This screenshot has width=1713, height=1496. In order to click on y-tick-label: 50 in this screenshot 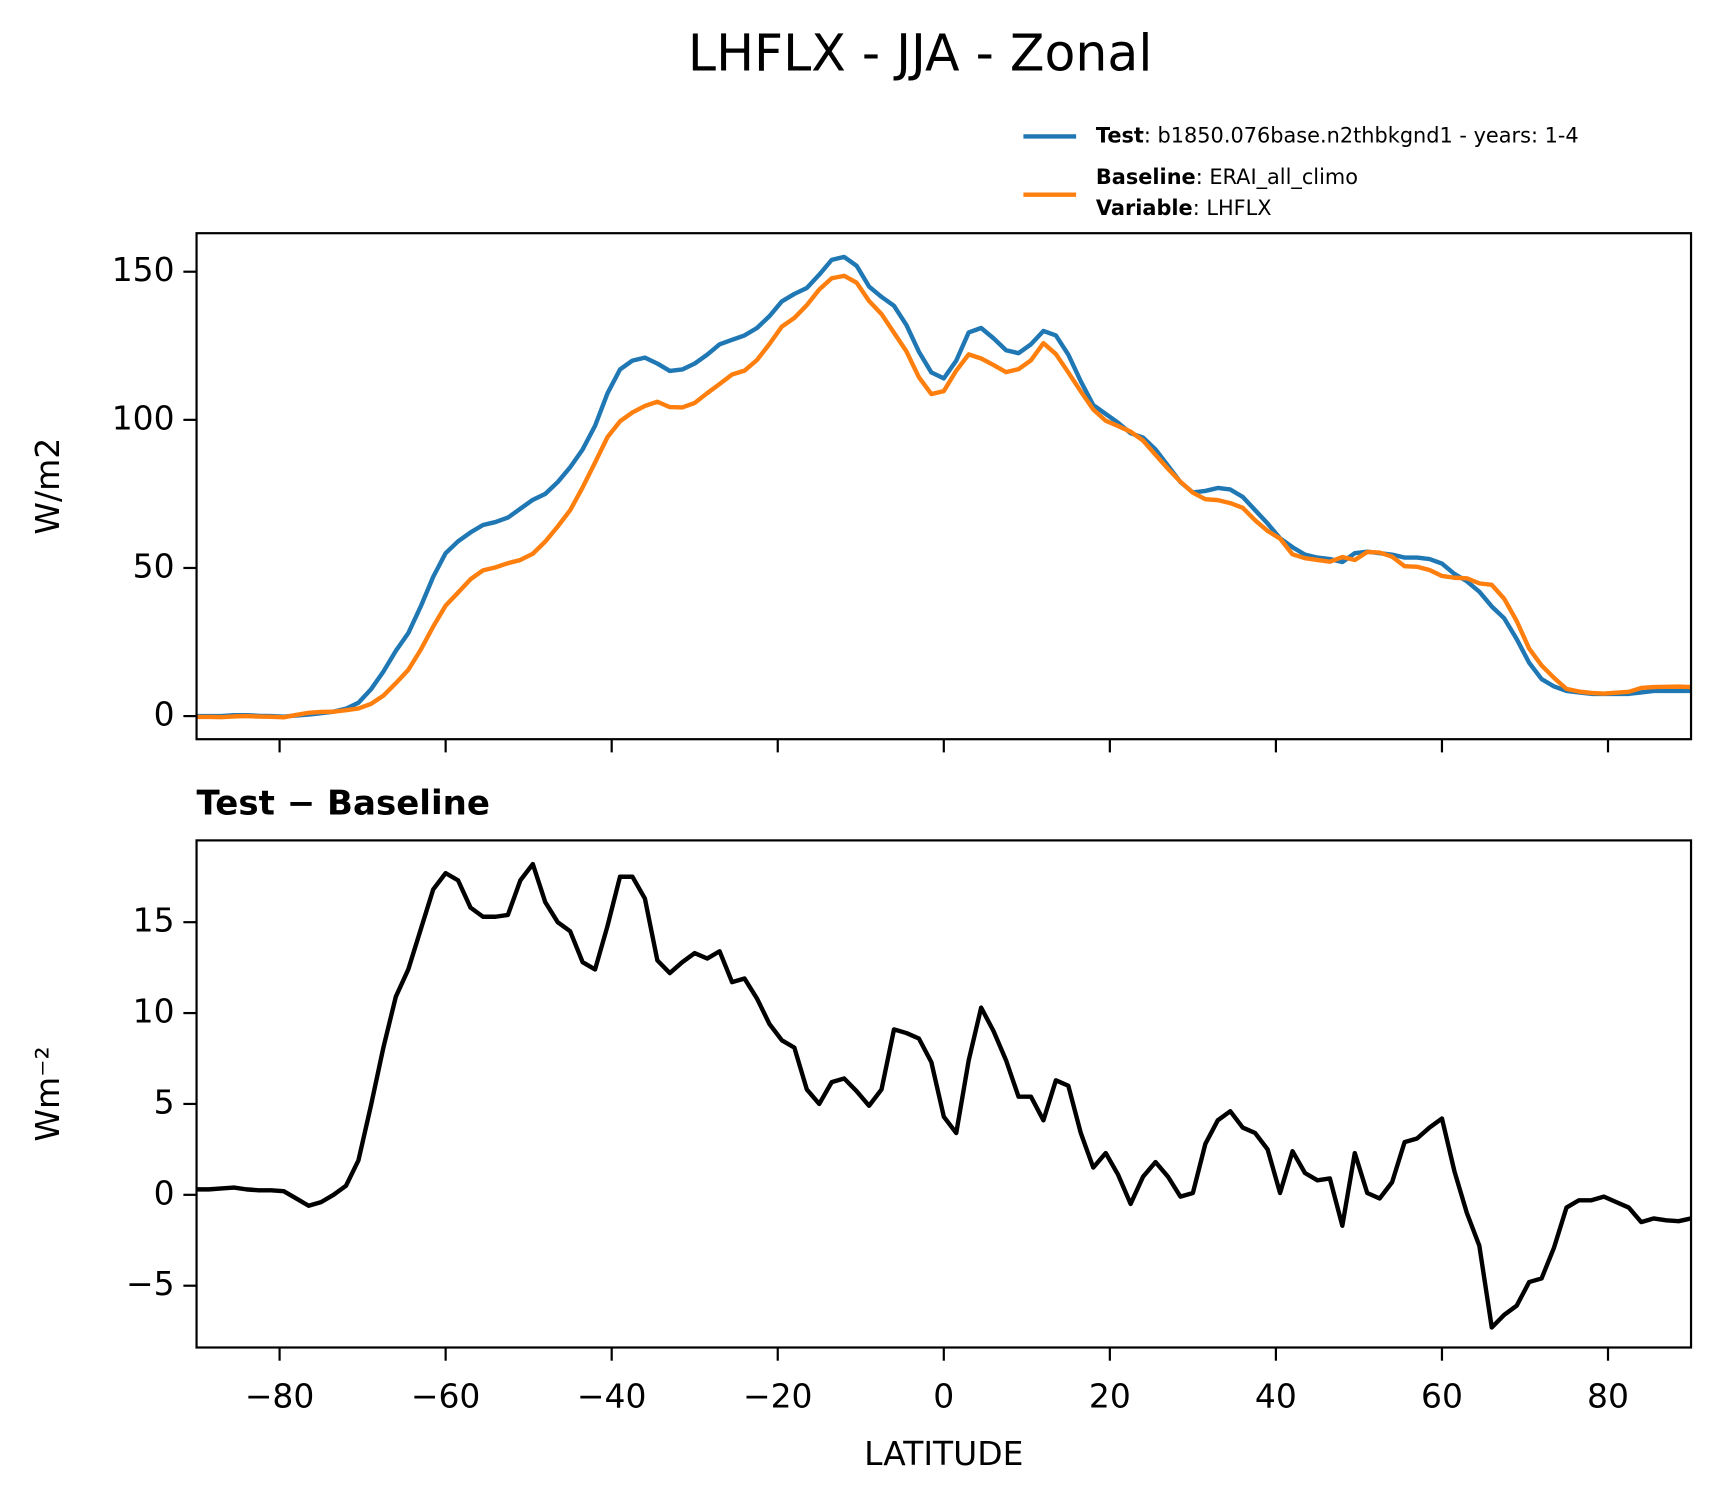, I will do `click(154, 565)`.